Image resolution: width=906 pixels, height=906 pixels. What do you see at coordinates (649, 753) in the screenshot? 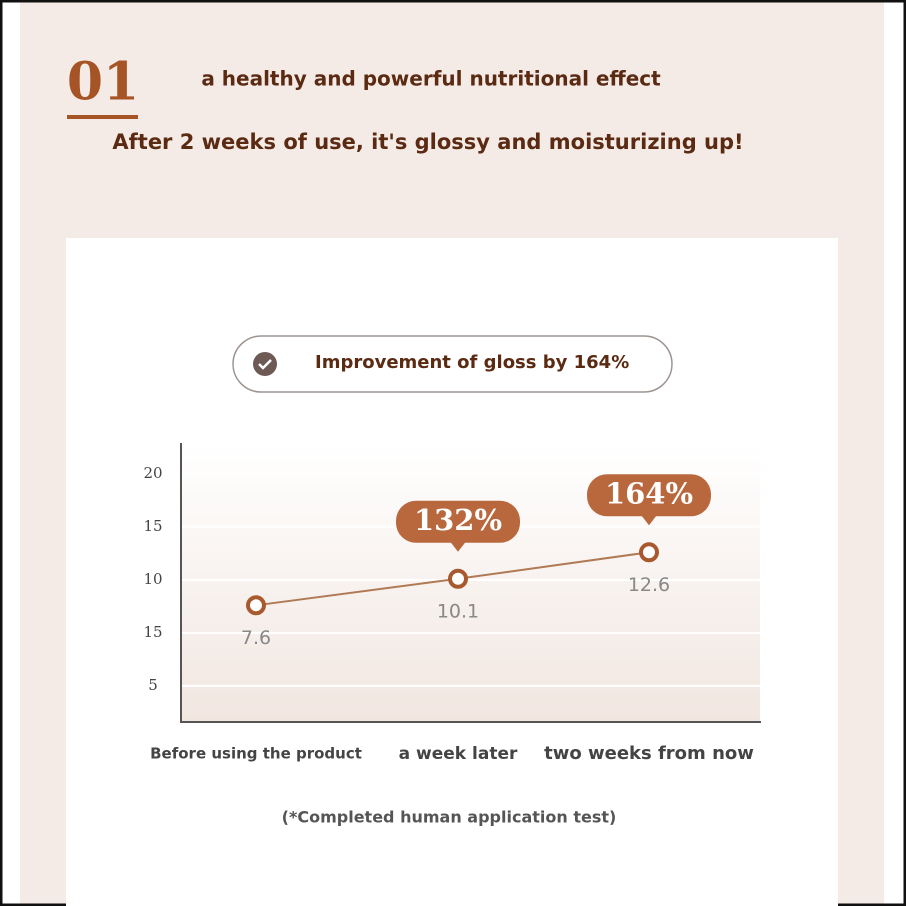
I see `x-tick-label: two weeks from now` at bounding box center [649, 753].